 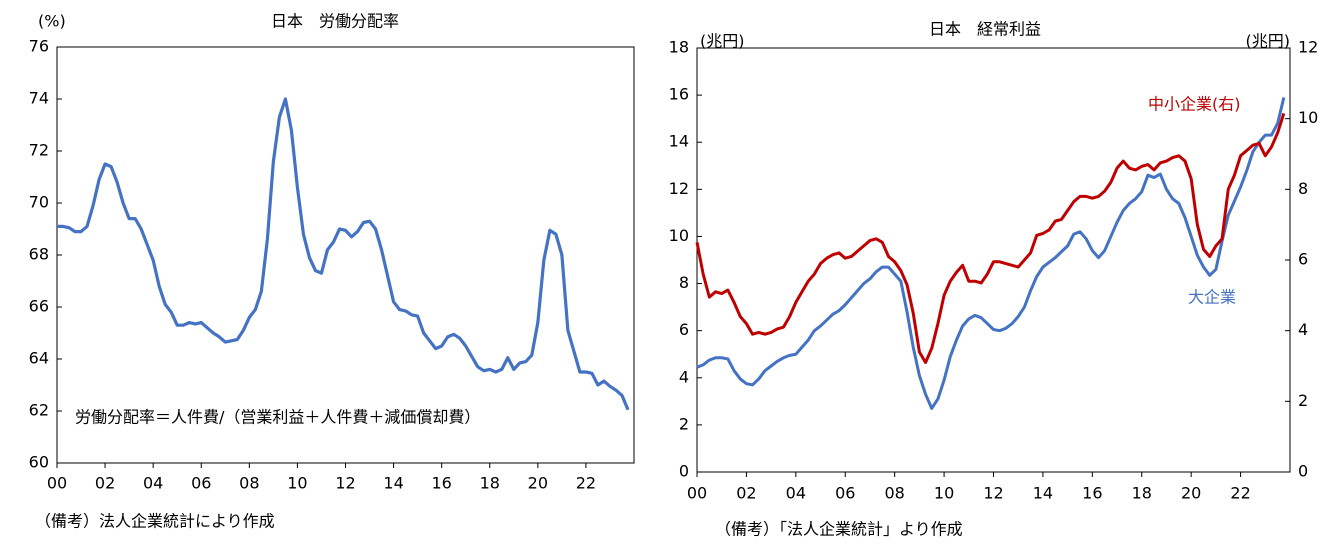 What do you see at coordinates (335, 21) in the screenshot?
I see `chart-title: 日本 労働分配率` at bounding box center [335, 21].